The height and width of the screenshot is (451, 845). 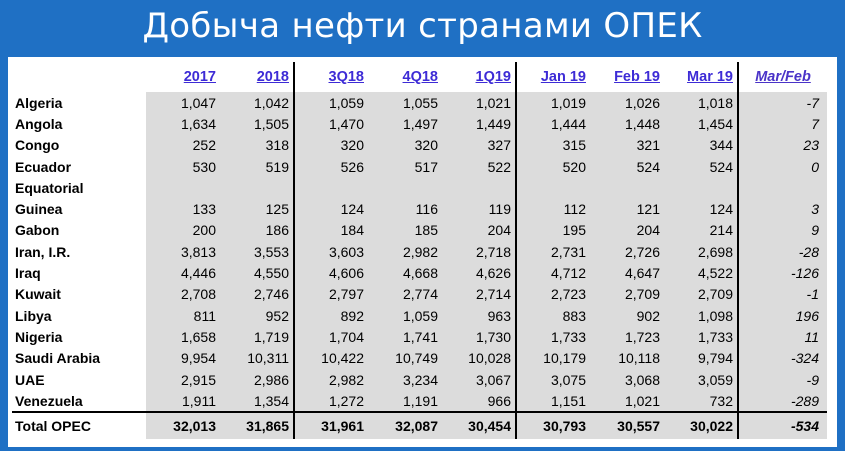 What do you see at coordinates (183, 209) in the screenshot?
I see `value-cell: 133` at bounding box center [183, 209].